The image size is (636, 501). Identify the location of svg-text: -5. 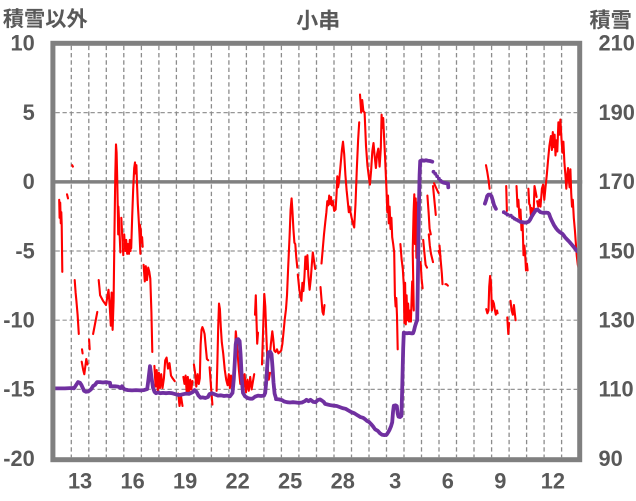
(24, 250).